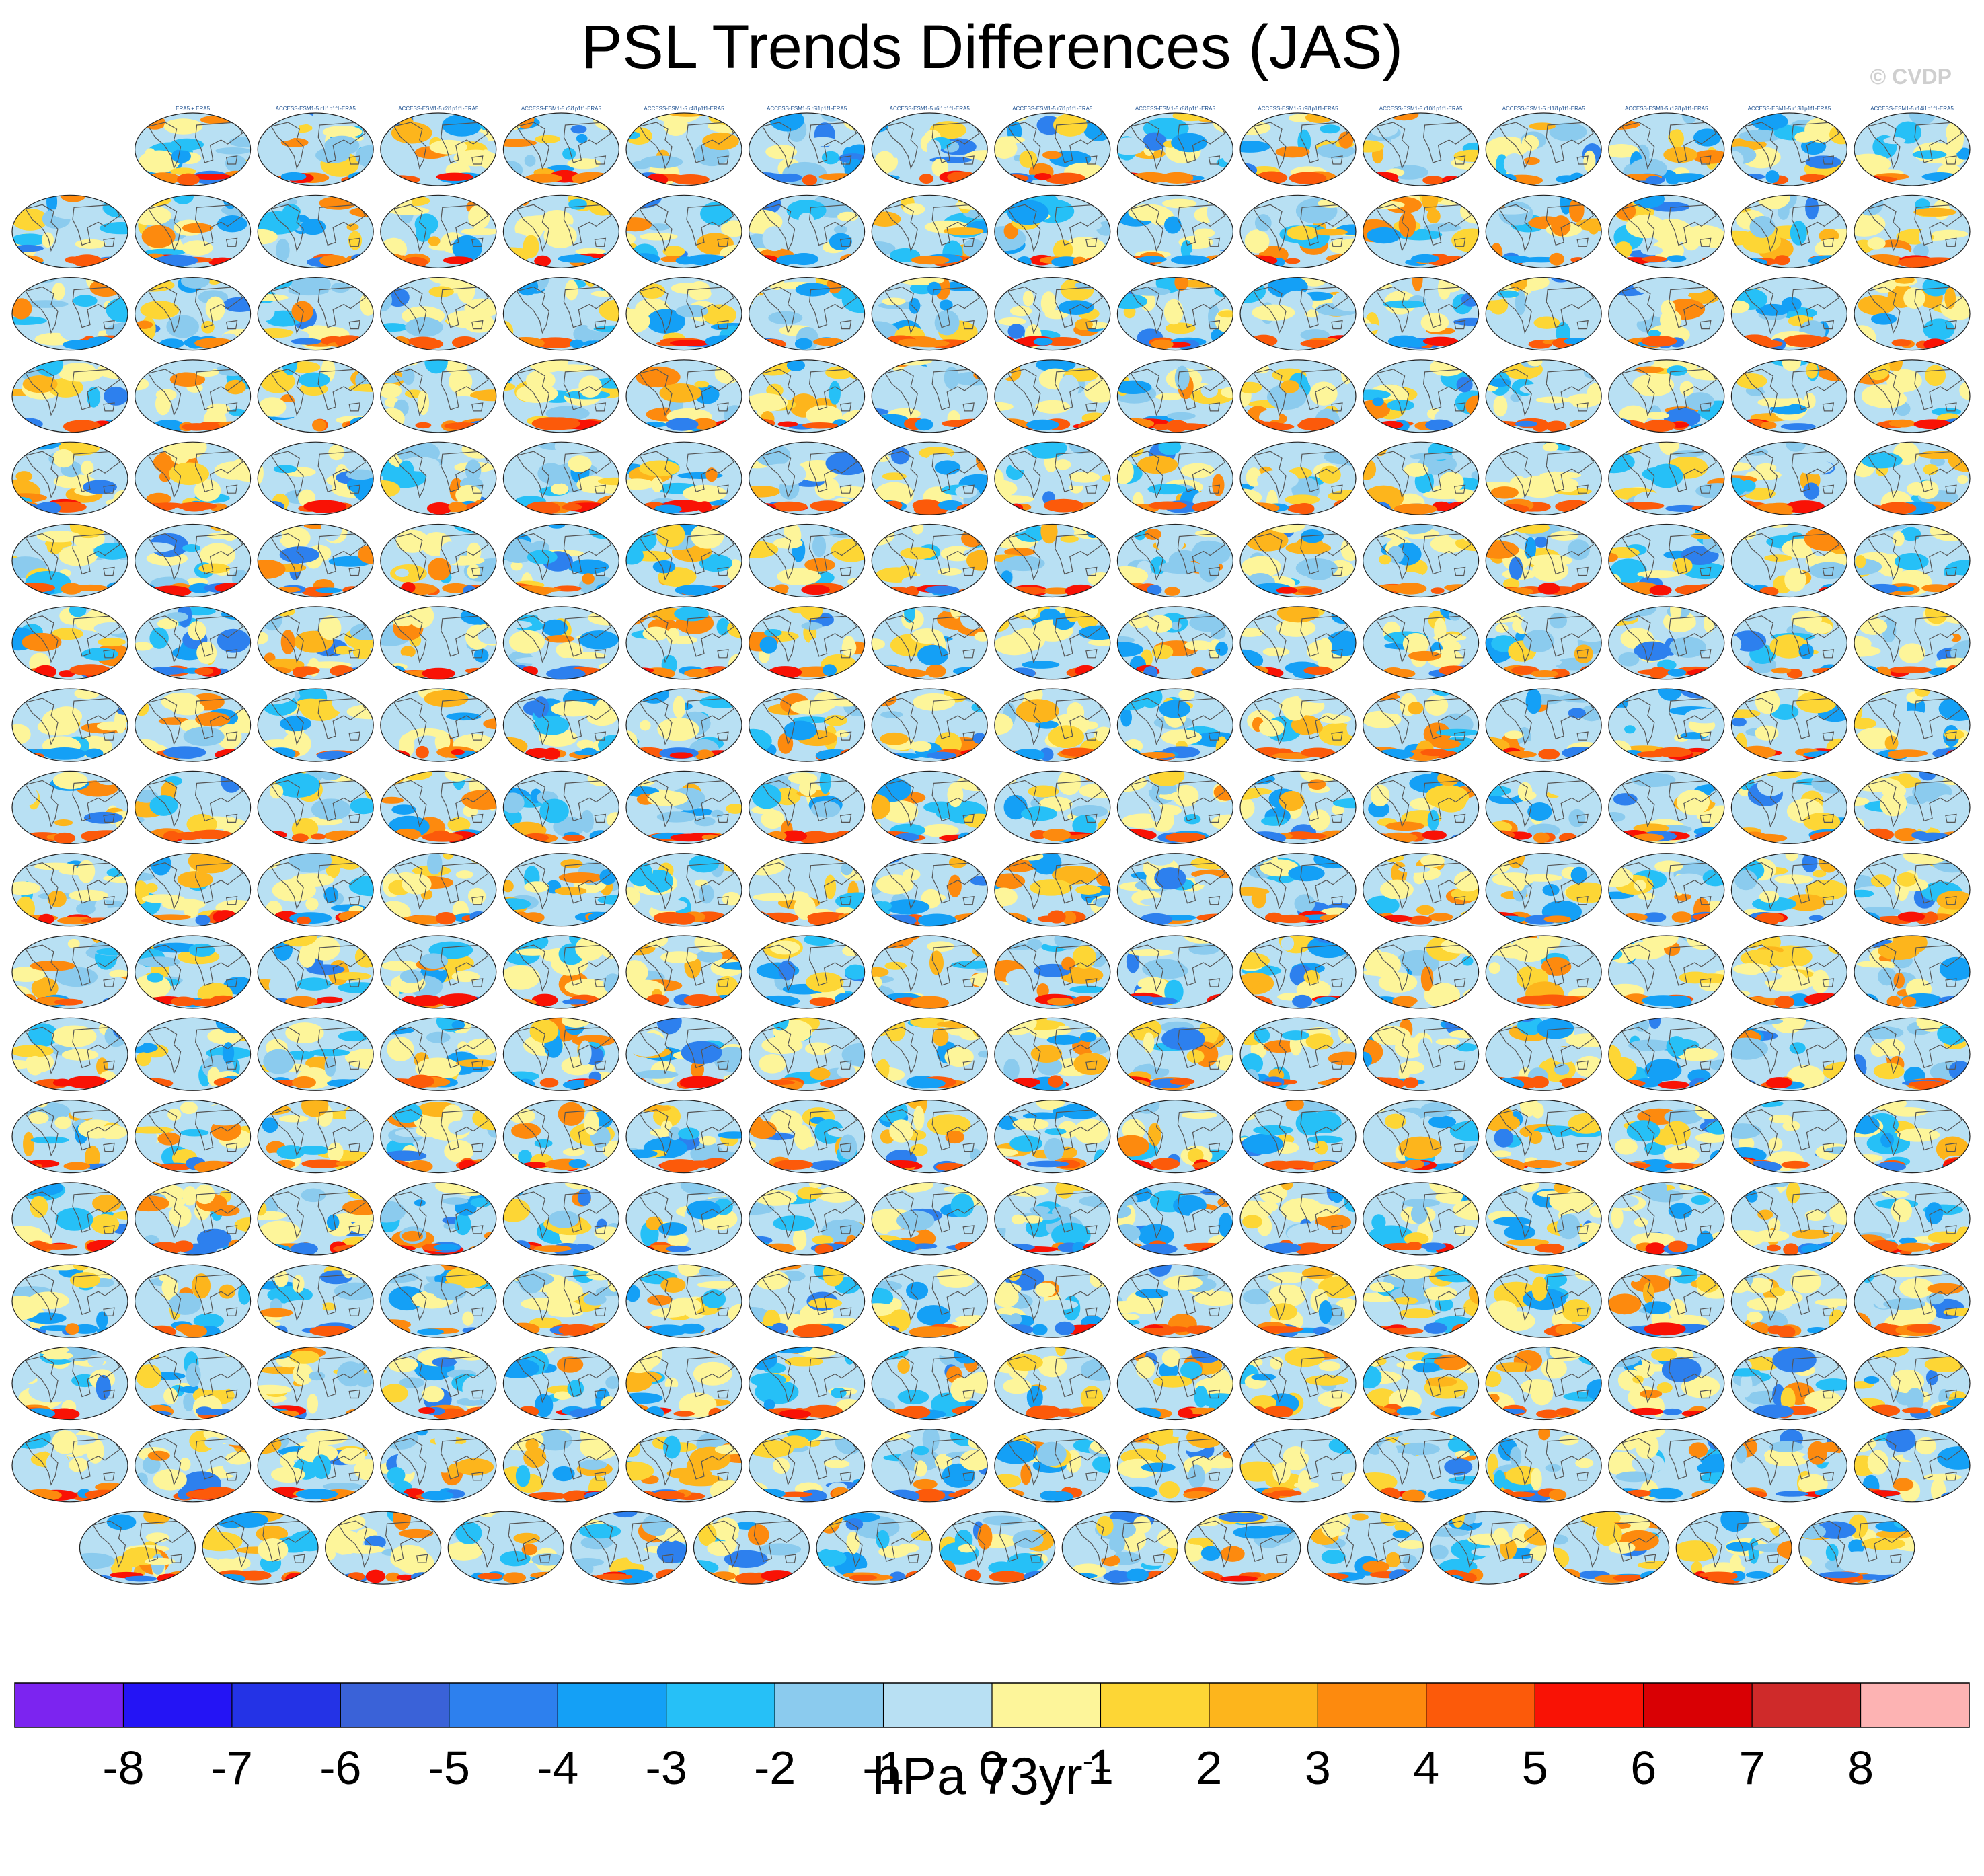 This screenshot has height=1876, width=1984. Describe the element at coordinates (1298, 146) in the screenshot. I see `map-panel: ACCESS-ESM1-5 r9i1p1f1-ERA5` at that location.